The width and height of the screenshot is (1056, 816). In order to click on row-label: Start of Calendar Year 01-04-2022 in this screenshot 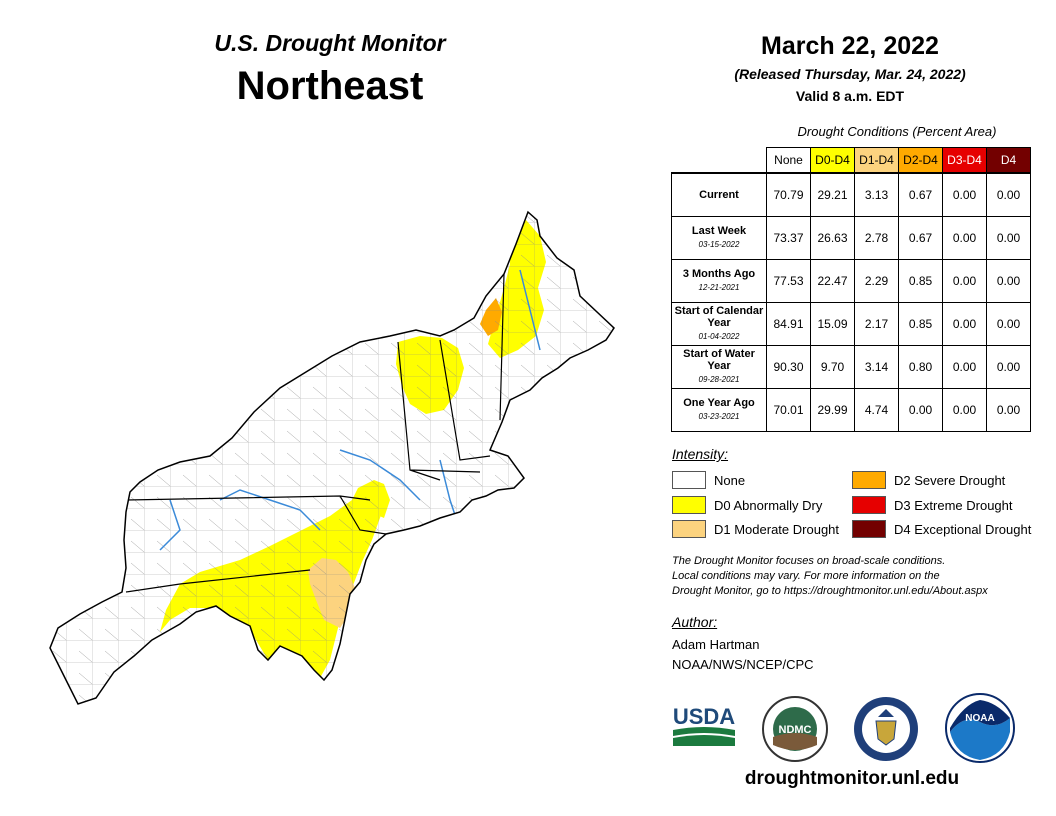, I will do `click(719, 324)`.